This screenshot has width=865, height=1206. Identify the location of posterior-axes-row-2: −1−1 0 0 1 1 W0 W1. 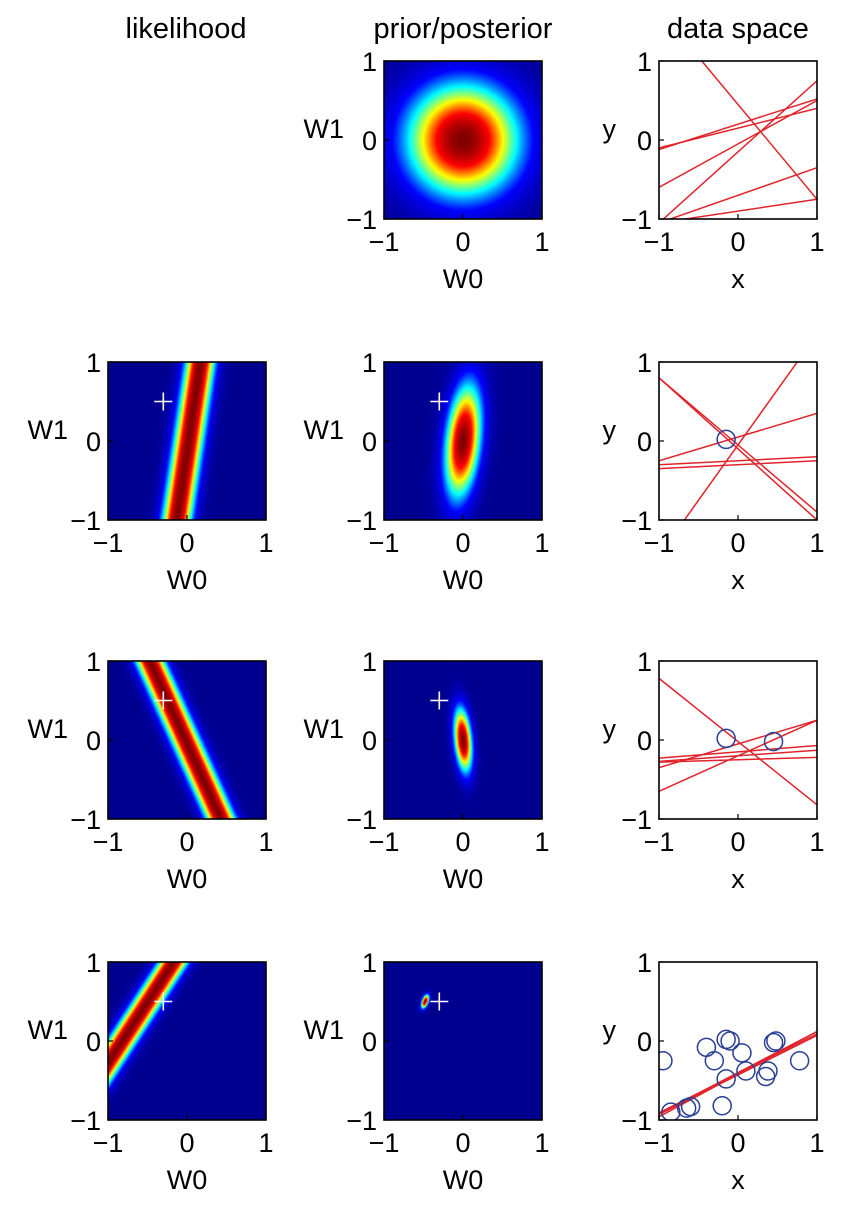
(427, 471).